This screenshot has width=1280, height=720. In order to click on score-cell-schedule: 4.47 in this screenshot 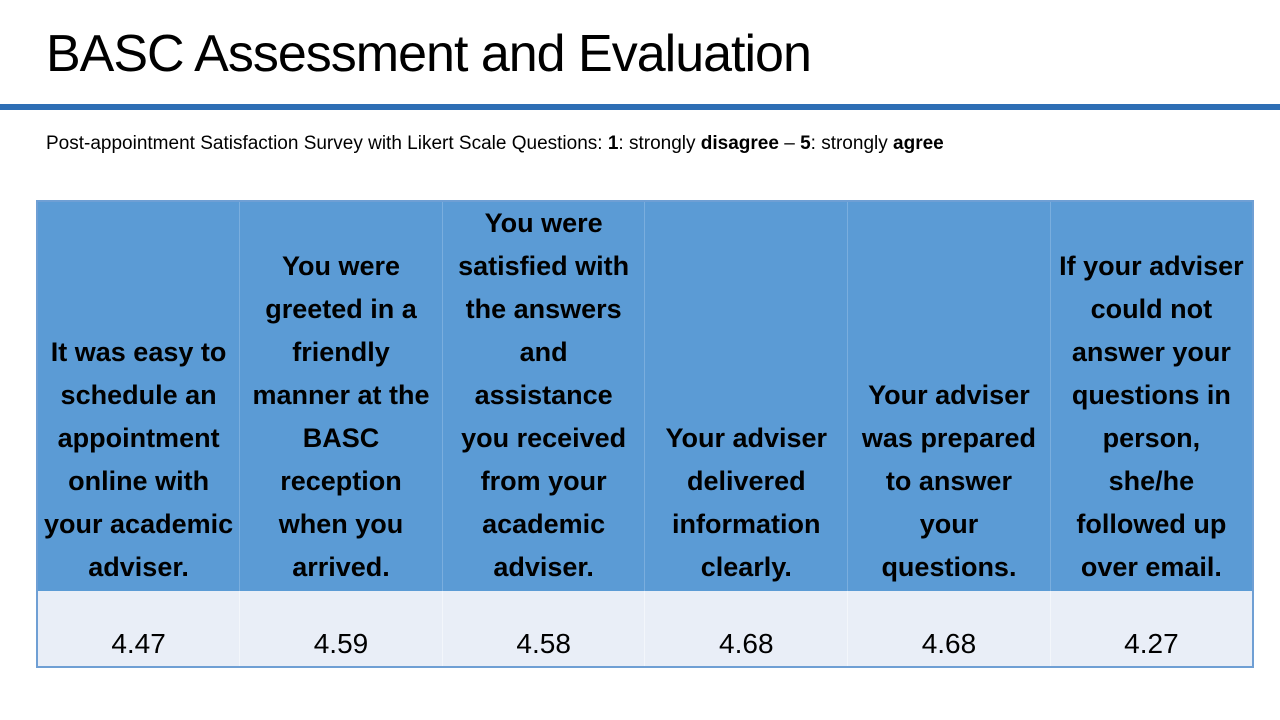, I will do `click(138, 629)`.